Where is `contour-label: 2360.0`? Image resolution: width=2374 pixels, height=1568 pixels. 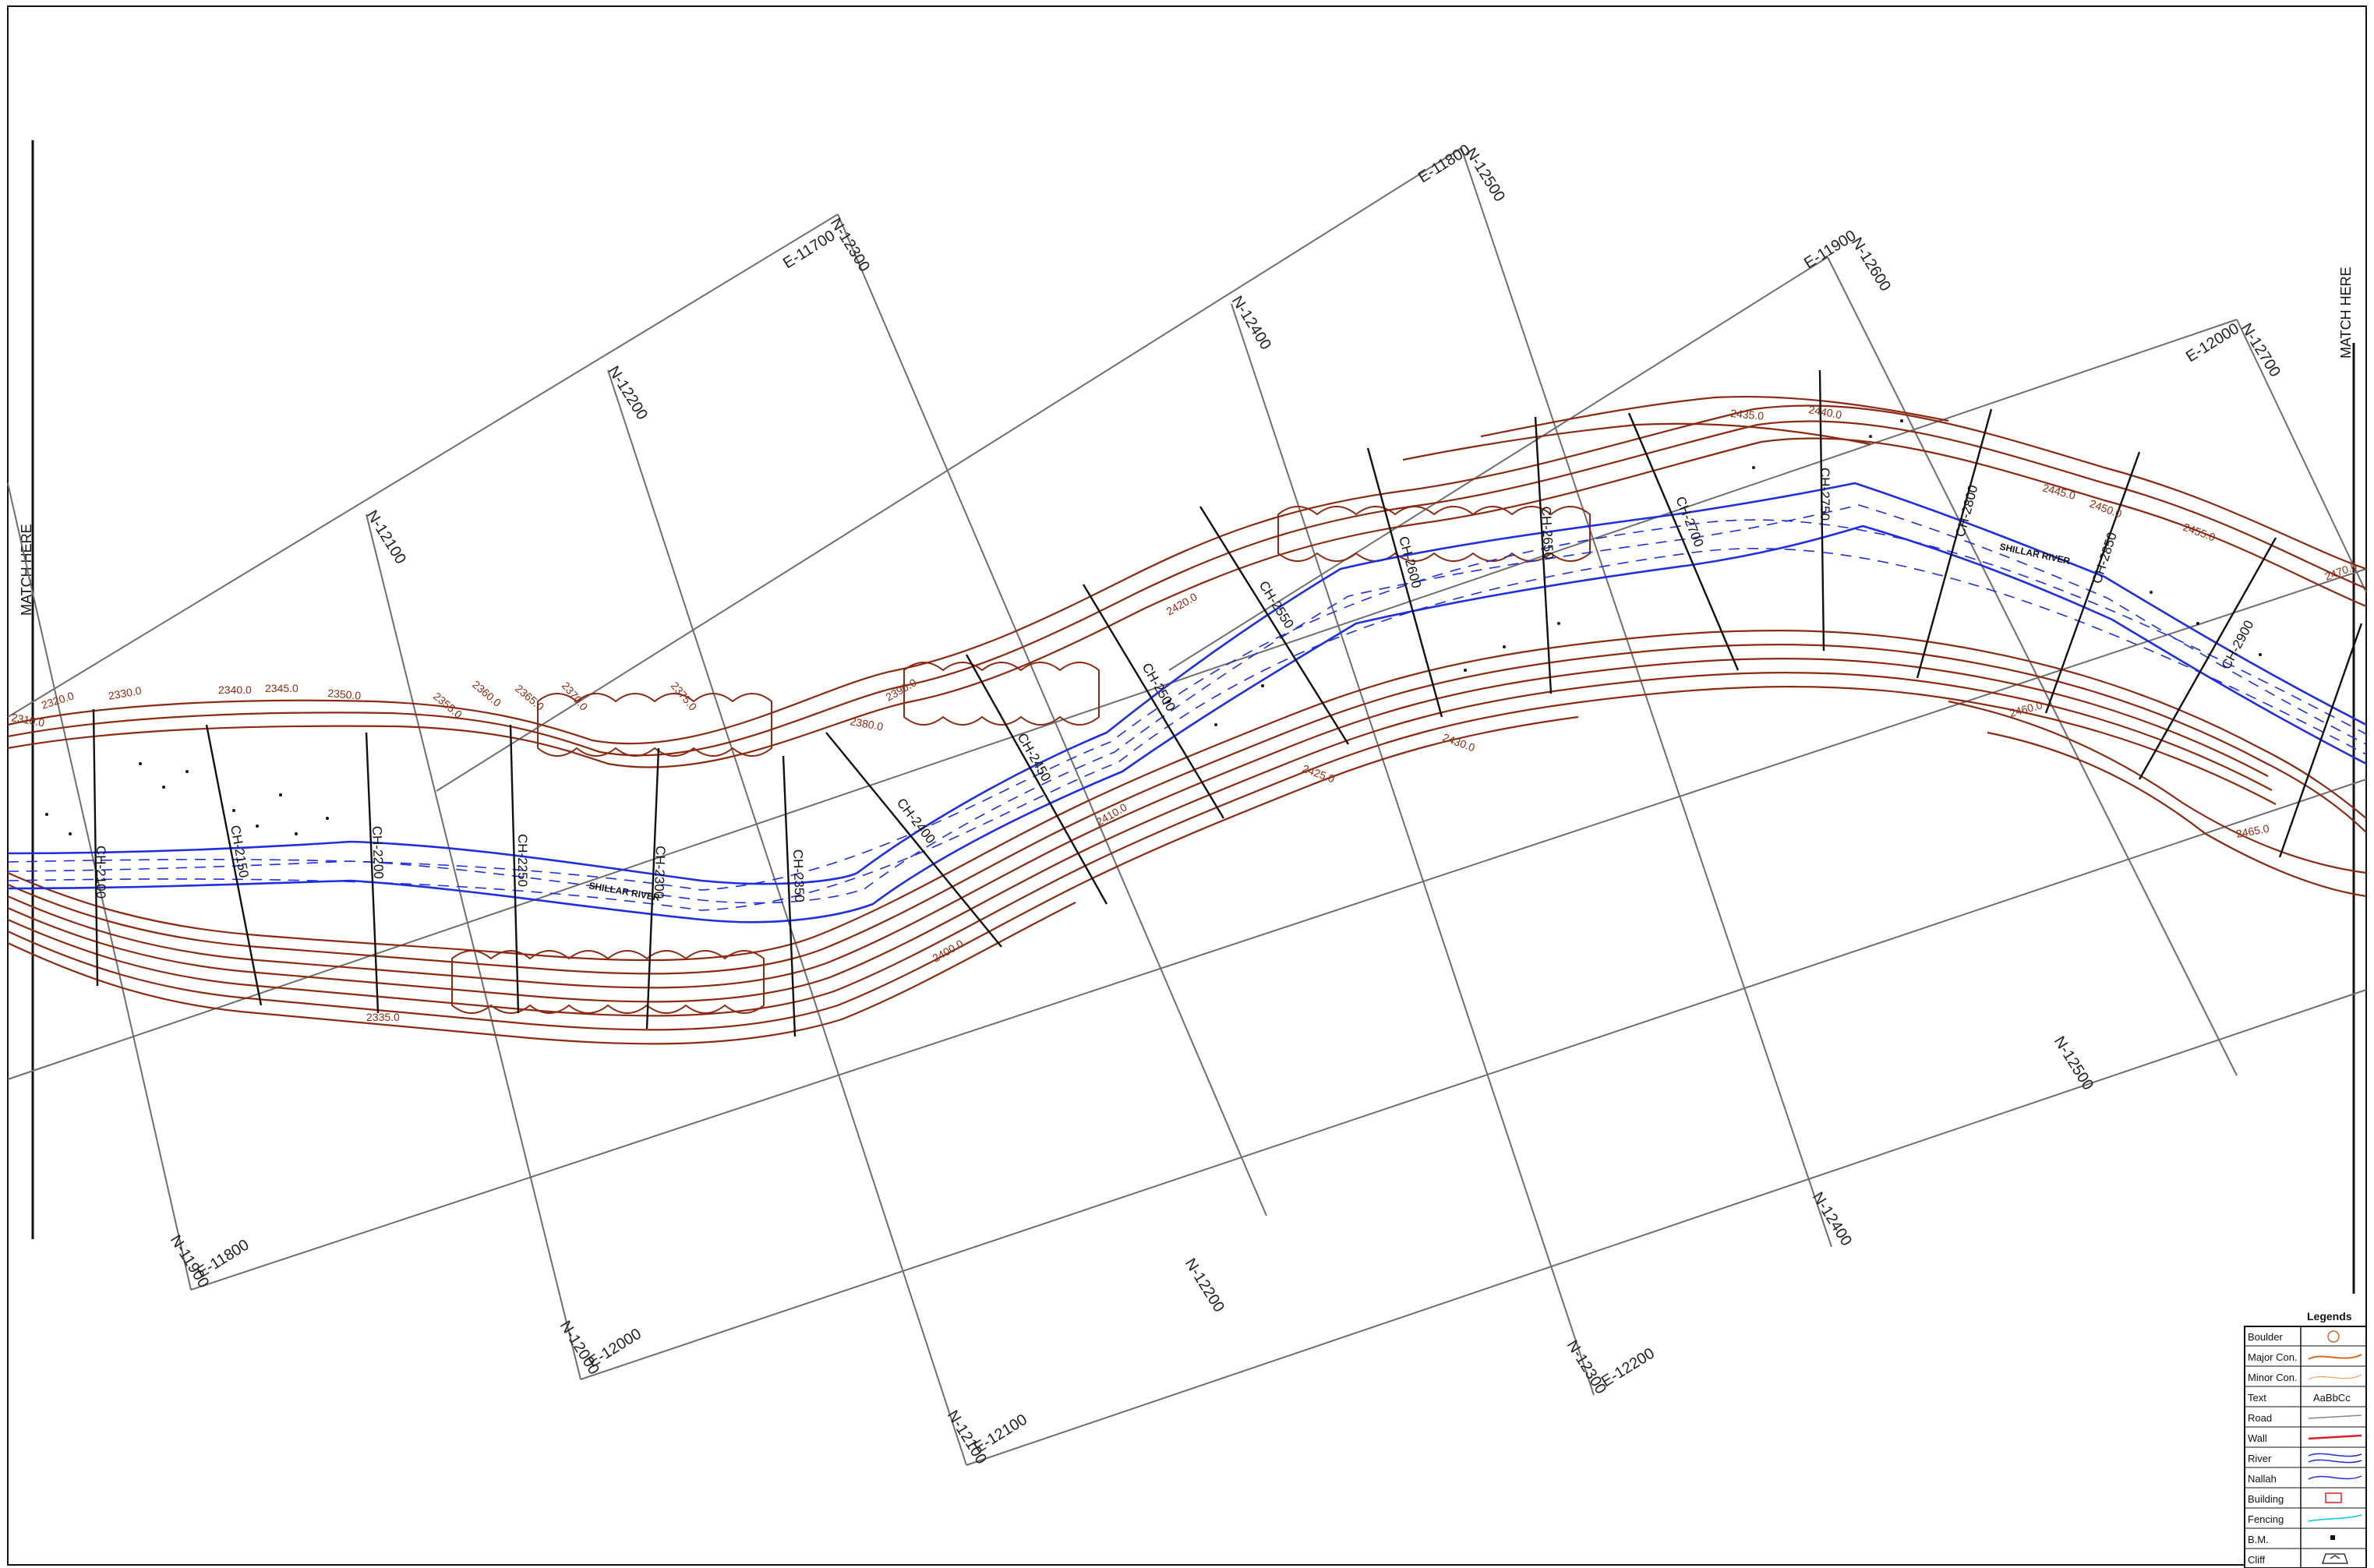
contour-label: 2360.0 is located at coordinates (487, 693).